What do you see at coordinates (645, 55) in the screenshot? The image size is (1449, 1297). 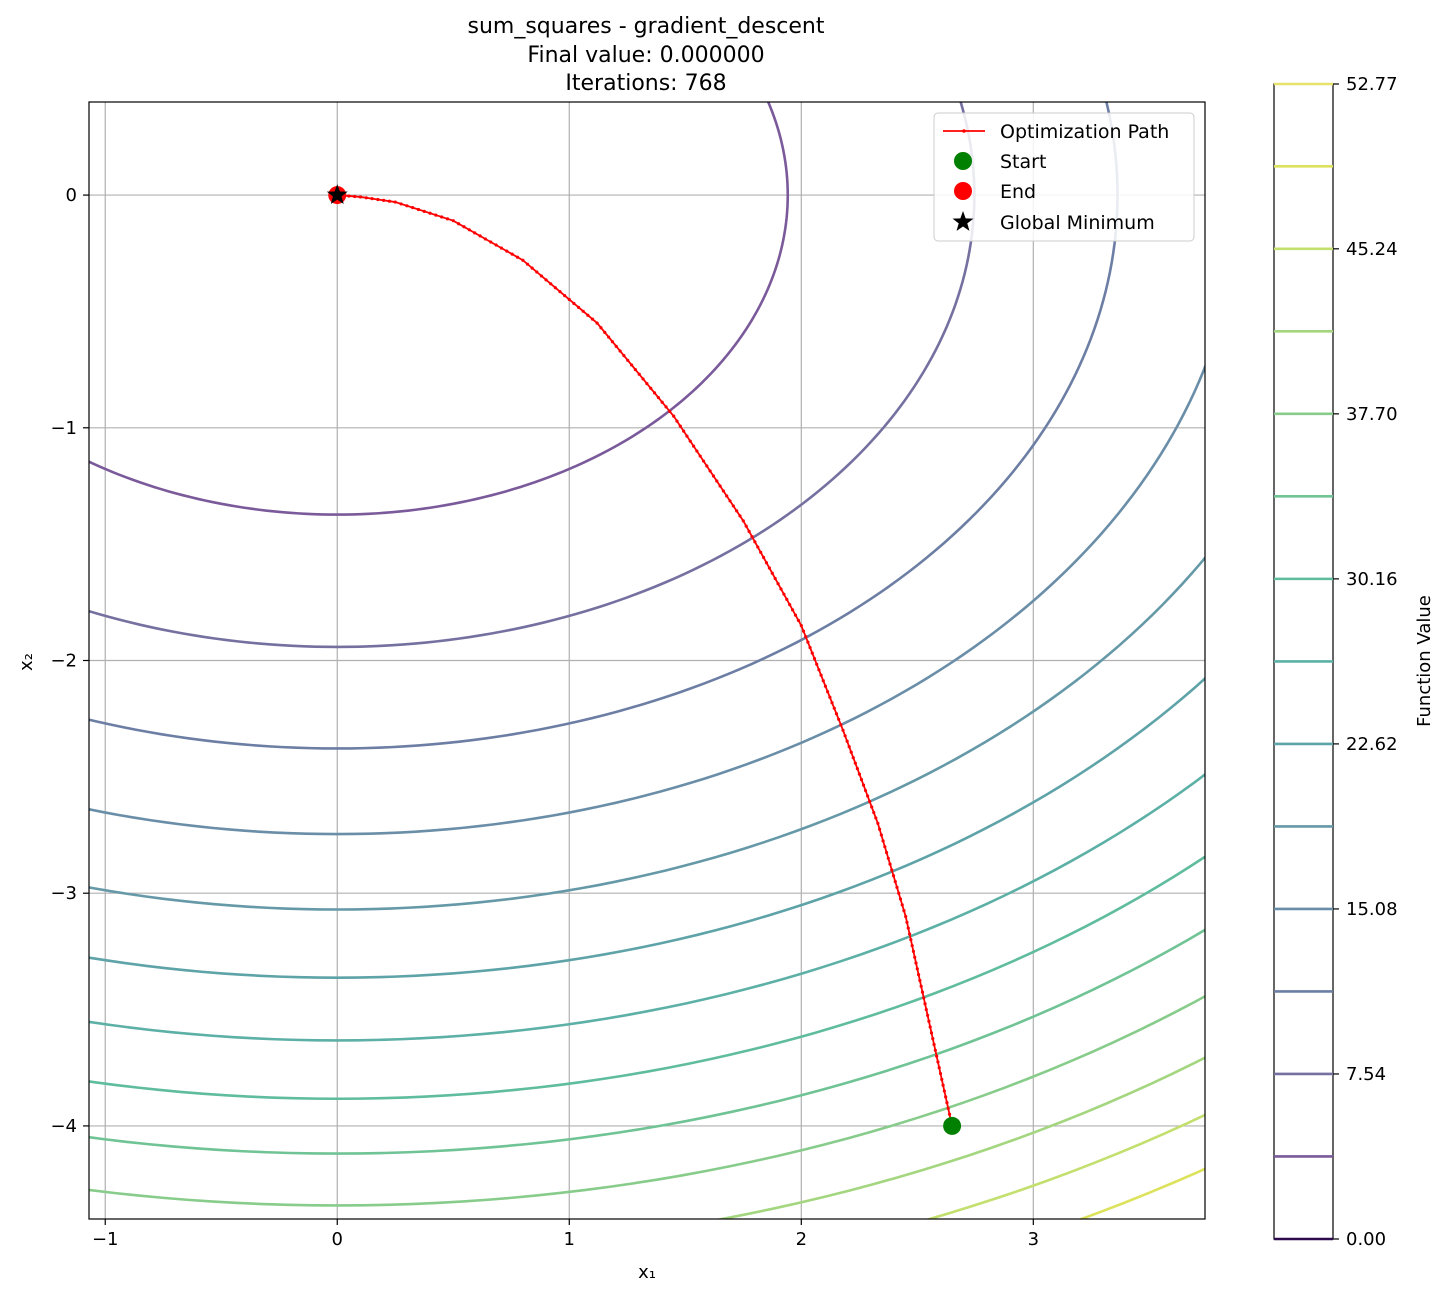 I see `title-line-2: Final value: 0.000000` at bounding box center [645, 55].